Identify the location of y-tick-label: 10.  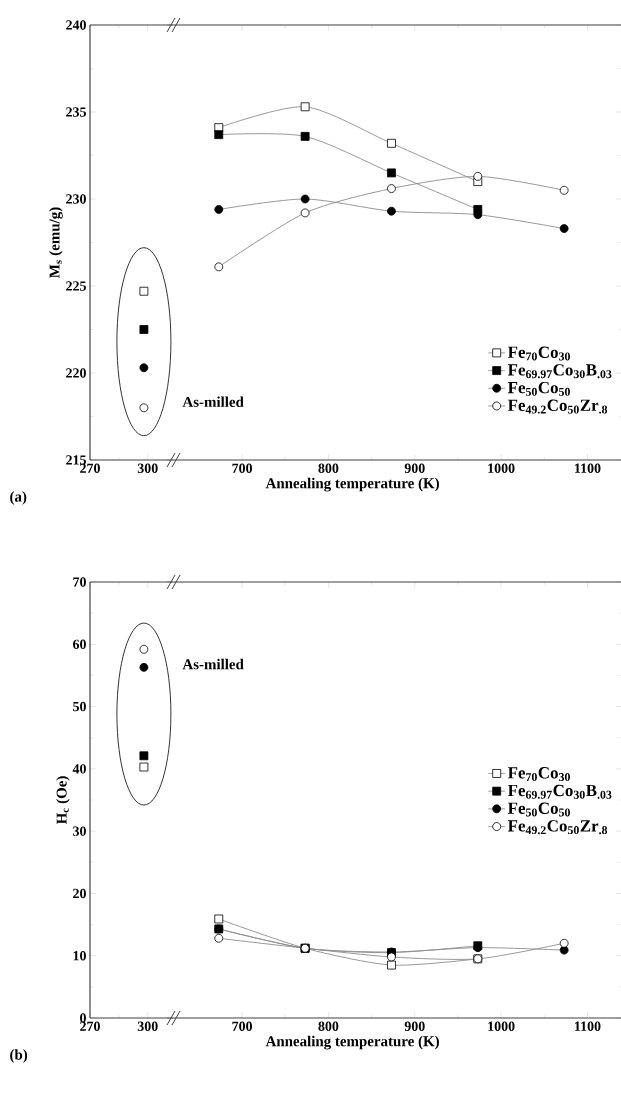
(79, 956).